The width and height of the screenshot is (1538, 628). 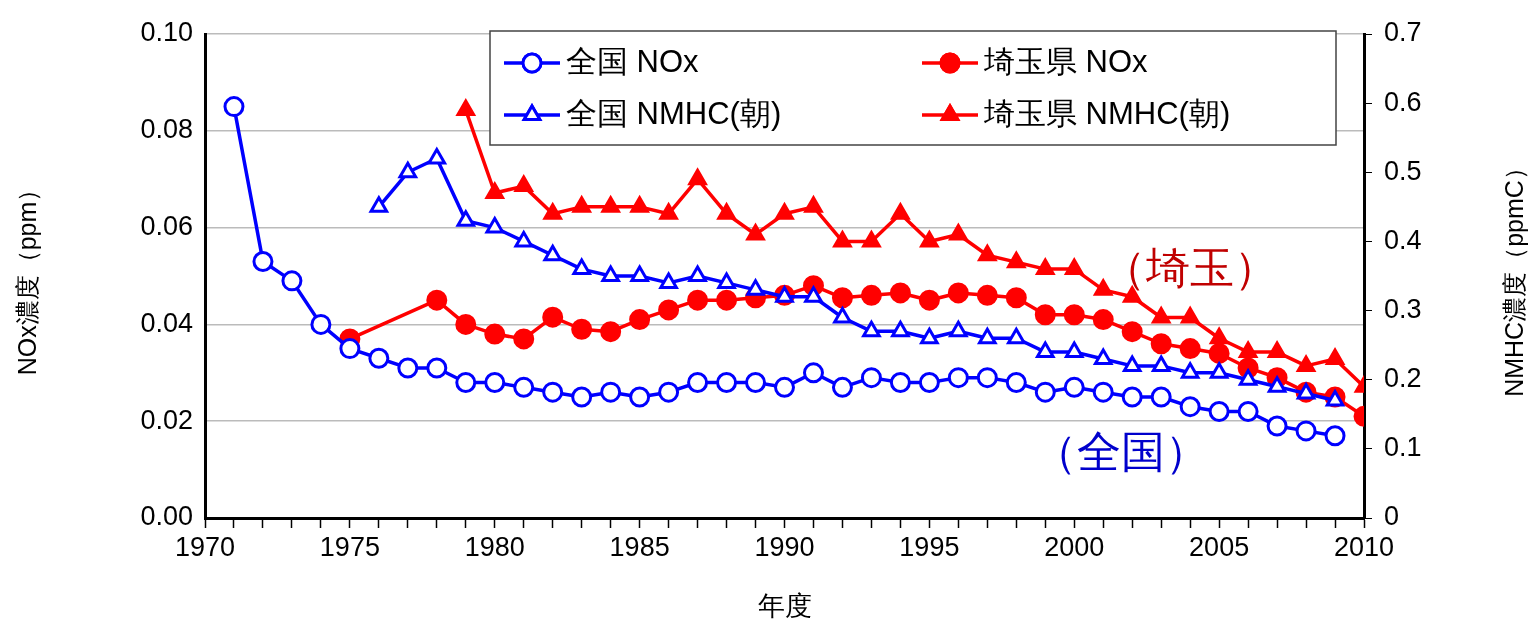 I want to click on x-tick-label: 2000, so click(x=1074, y=546).